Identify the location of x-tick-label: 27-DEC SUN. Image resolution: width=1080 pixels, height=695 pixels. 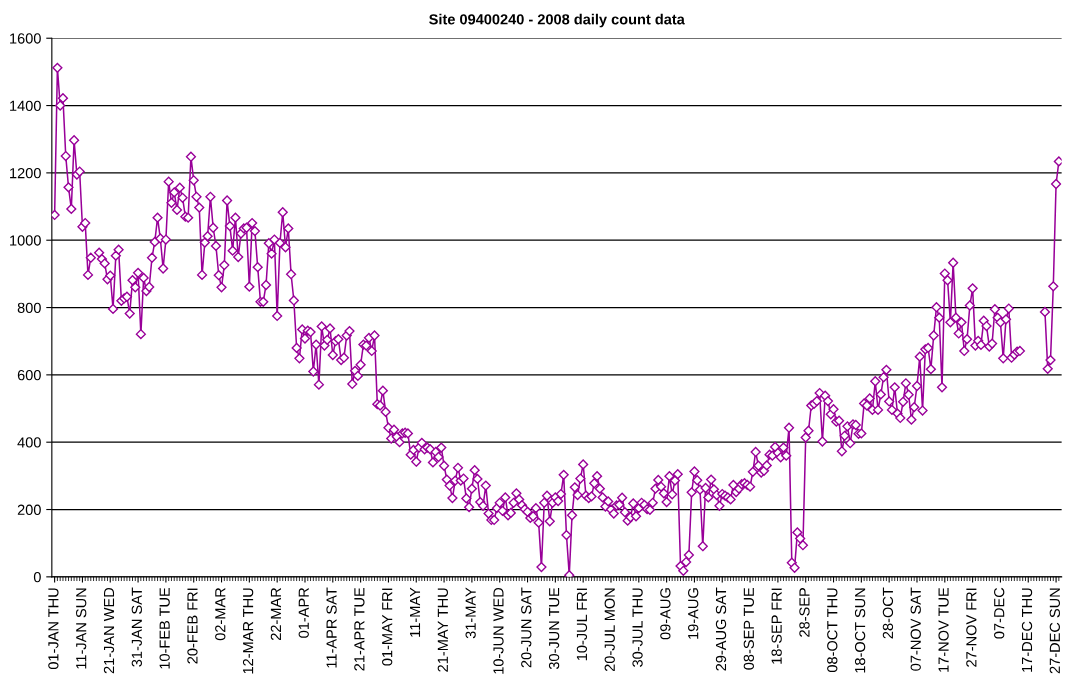
(1054, 631).